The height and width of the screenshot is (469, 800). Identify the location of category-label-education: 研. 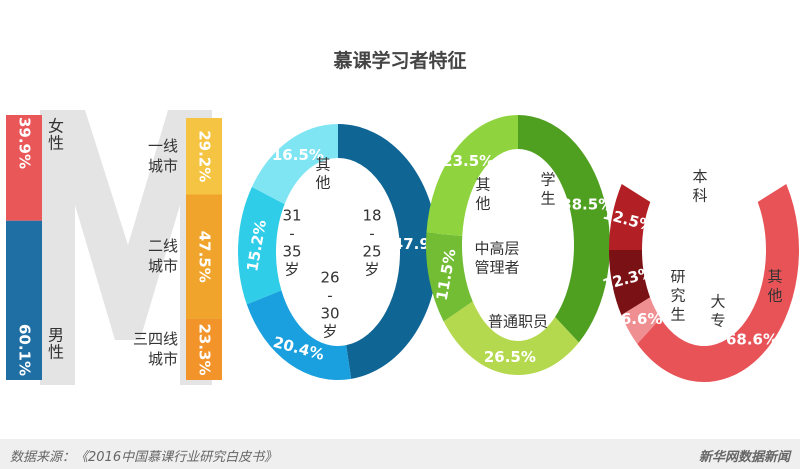
(677, 277).